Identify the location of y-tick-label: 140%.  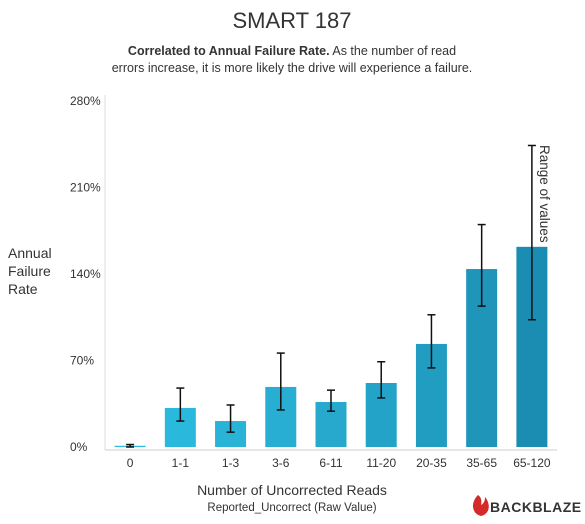
(85, 274).